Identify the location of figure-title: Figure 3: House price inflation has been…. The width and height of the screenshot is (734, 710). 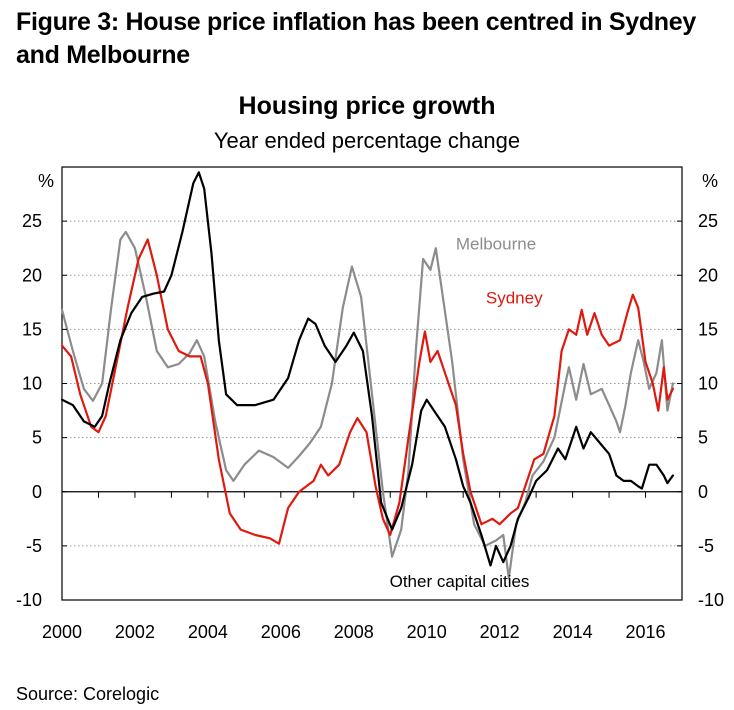
(356, 38).